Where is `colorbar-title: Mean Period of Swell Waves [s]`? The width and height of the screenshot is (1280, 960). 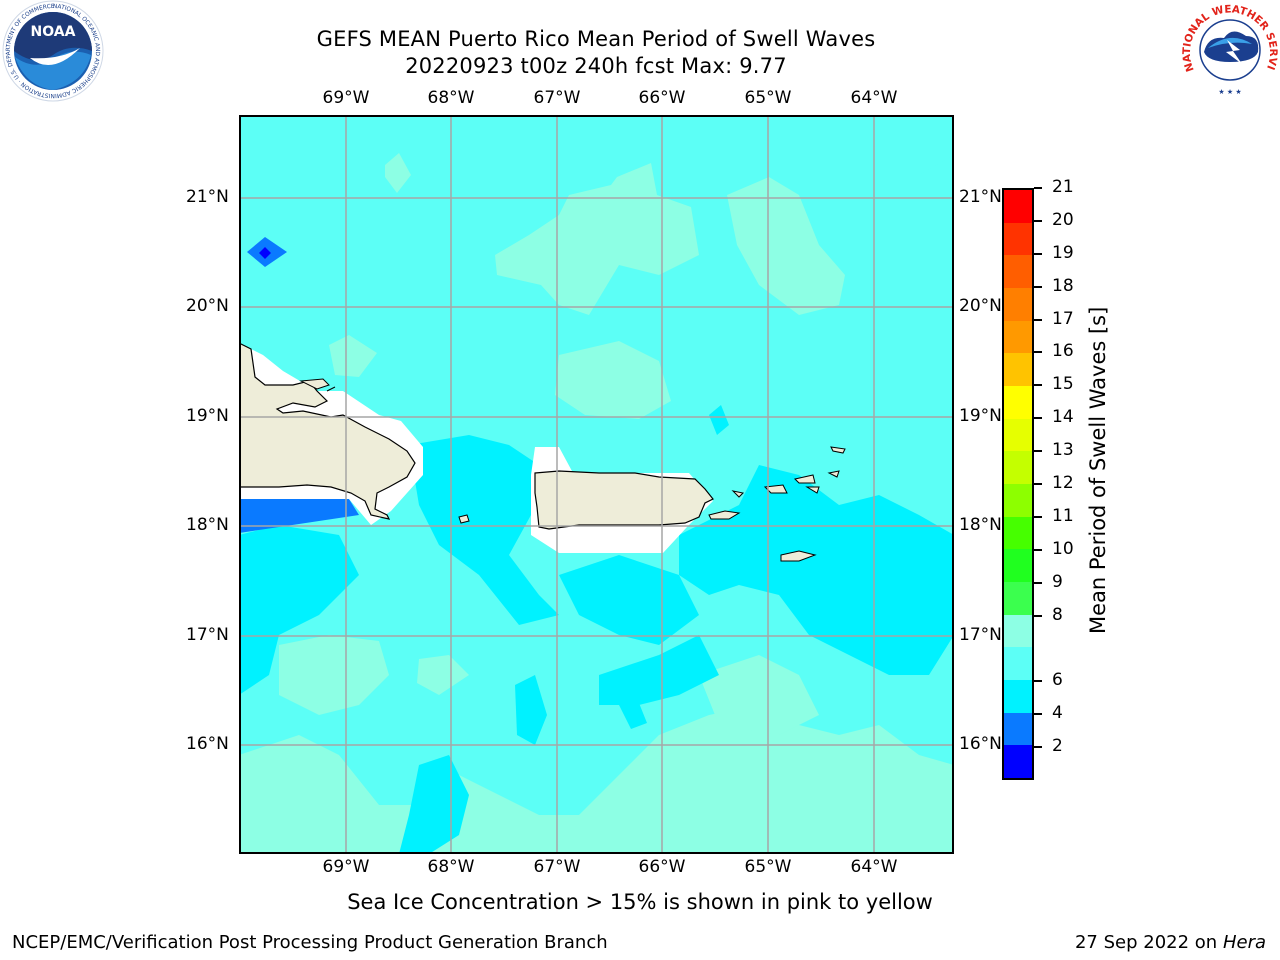
colorbar-title: Mean Period of Swell Waves [s] is located at coordinates (1098, 470).